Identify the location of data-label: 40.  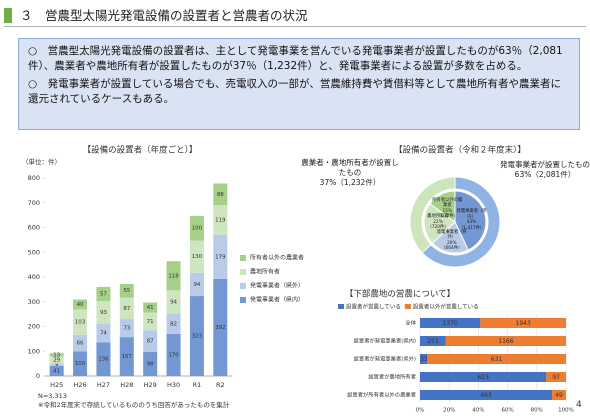
(80, 305).